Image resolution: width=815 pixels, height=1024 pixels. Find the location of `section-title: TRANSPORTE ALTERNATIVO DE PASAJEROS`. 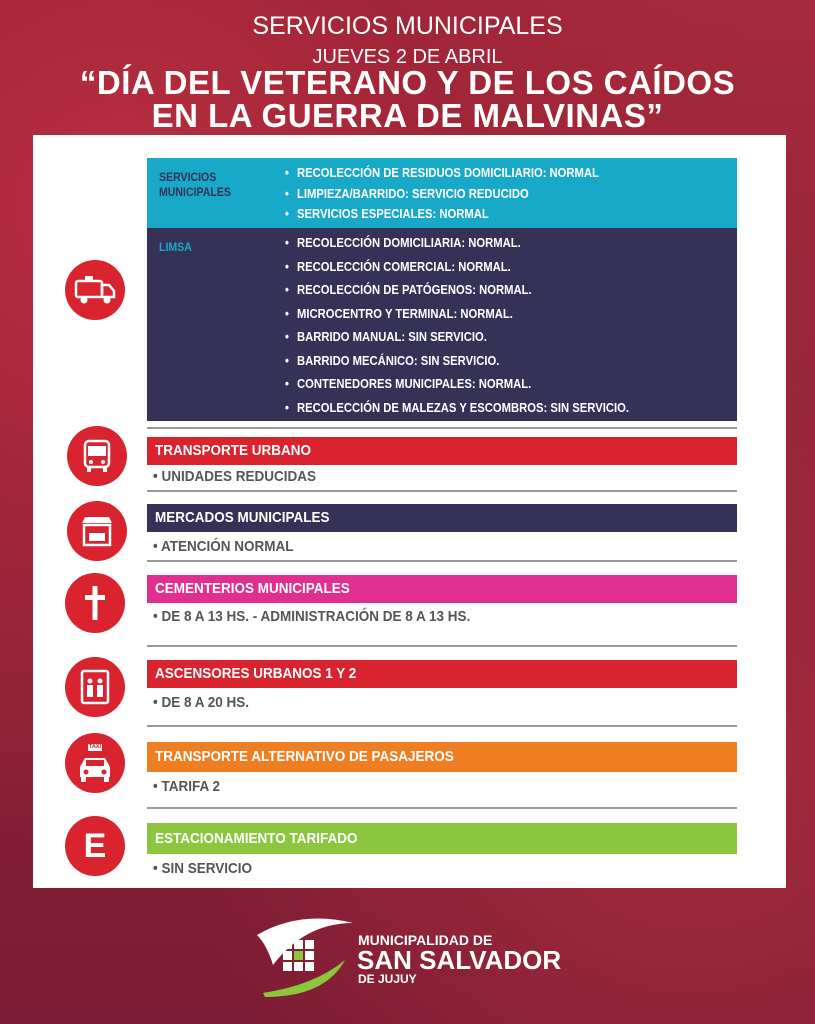

section-title: TRANSPORTE ALTERNATIVO DE PASAJEROS is located at coordinates (304, 756).